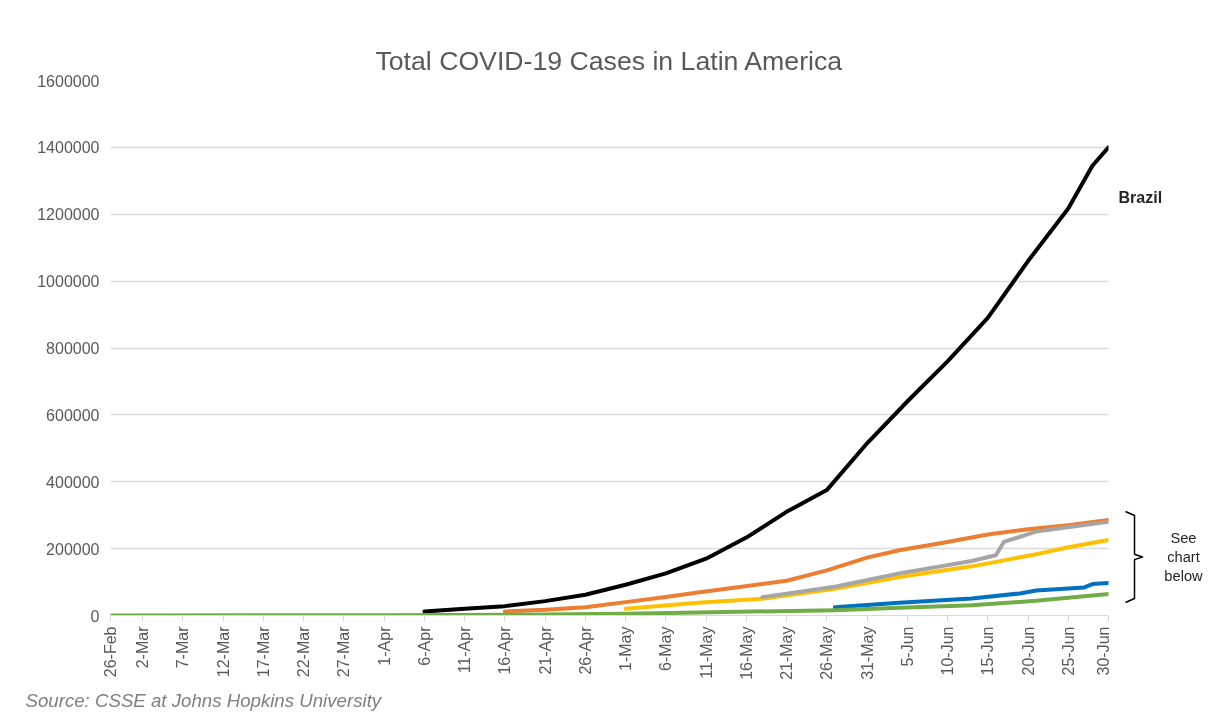  I want to click on x-tick-label: 15-Jun, so click(988, 651).